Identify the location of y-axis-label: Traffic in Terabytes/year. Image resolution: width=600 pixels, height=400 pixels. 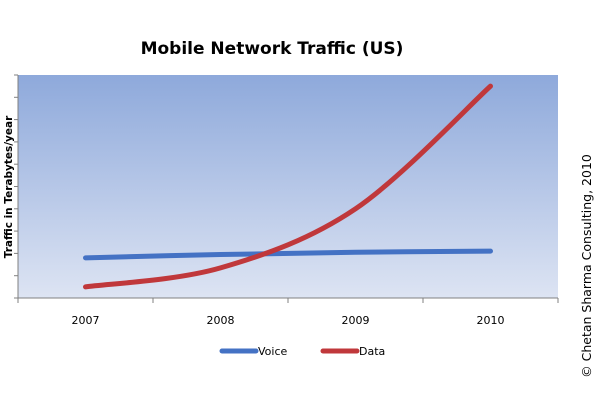
(9, 186).